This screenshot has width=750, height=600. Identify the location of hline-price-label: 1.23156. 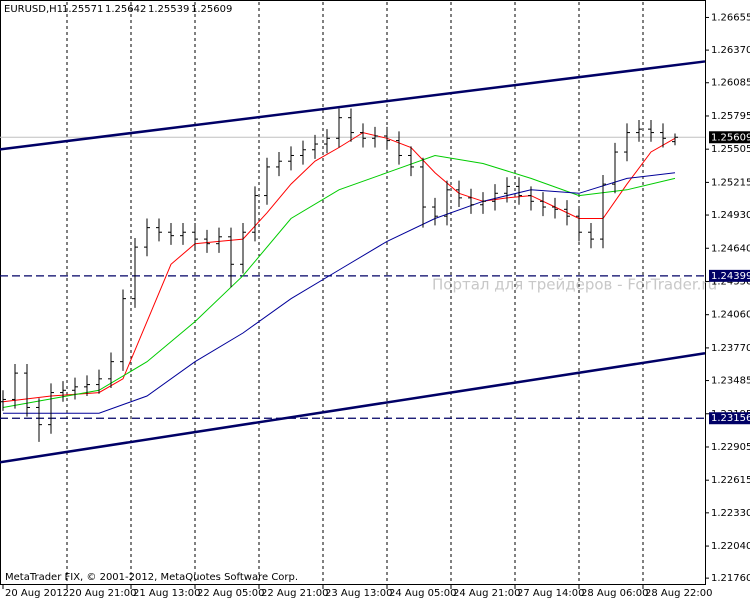
(730, 418).